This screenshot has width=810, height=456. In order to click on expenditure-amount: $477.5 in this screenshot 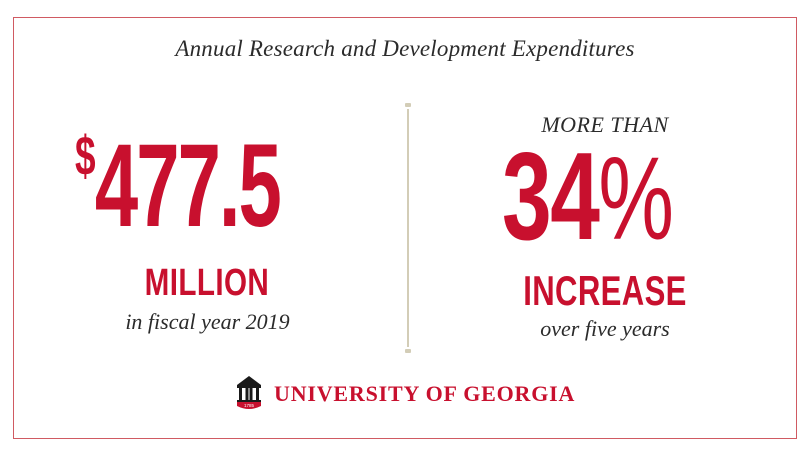, I will do `click(178, 186)`.